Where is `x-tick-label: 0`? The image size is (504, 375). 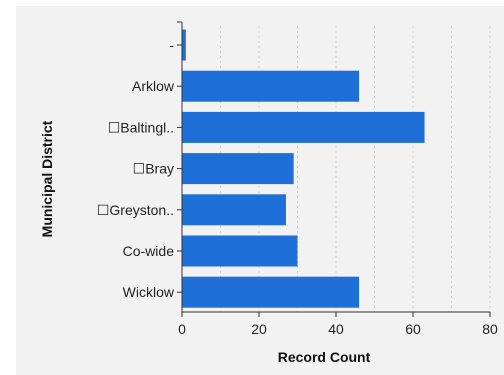 x-tick-label: 0 is located at coordinates (182, 329).